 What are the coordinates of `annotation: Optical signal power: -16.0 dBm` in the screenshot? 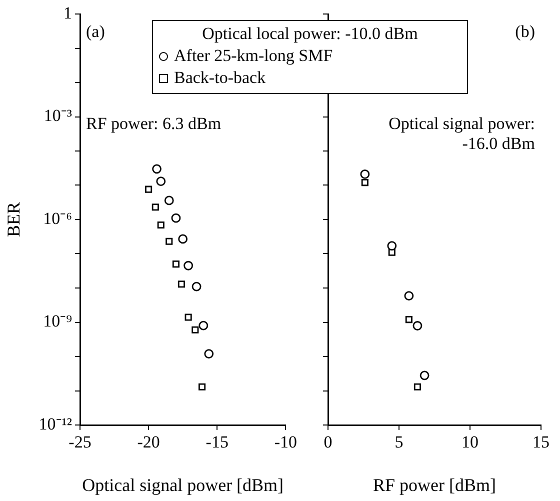 It's located at (461, 133).